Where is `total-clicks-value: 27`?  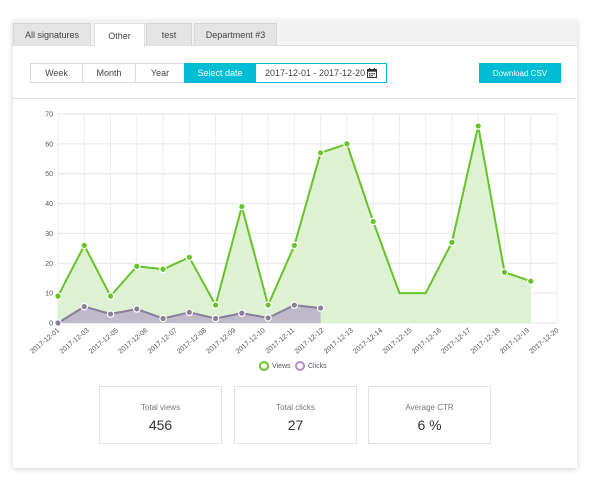 total-clicks-value: 27 is located at coordinates (295, 425).